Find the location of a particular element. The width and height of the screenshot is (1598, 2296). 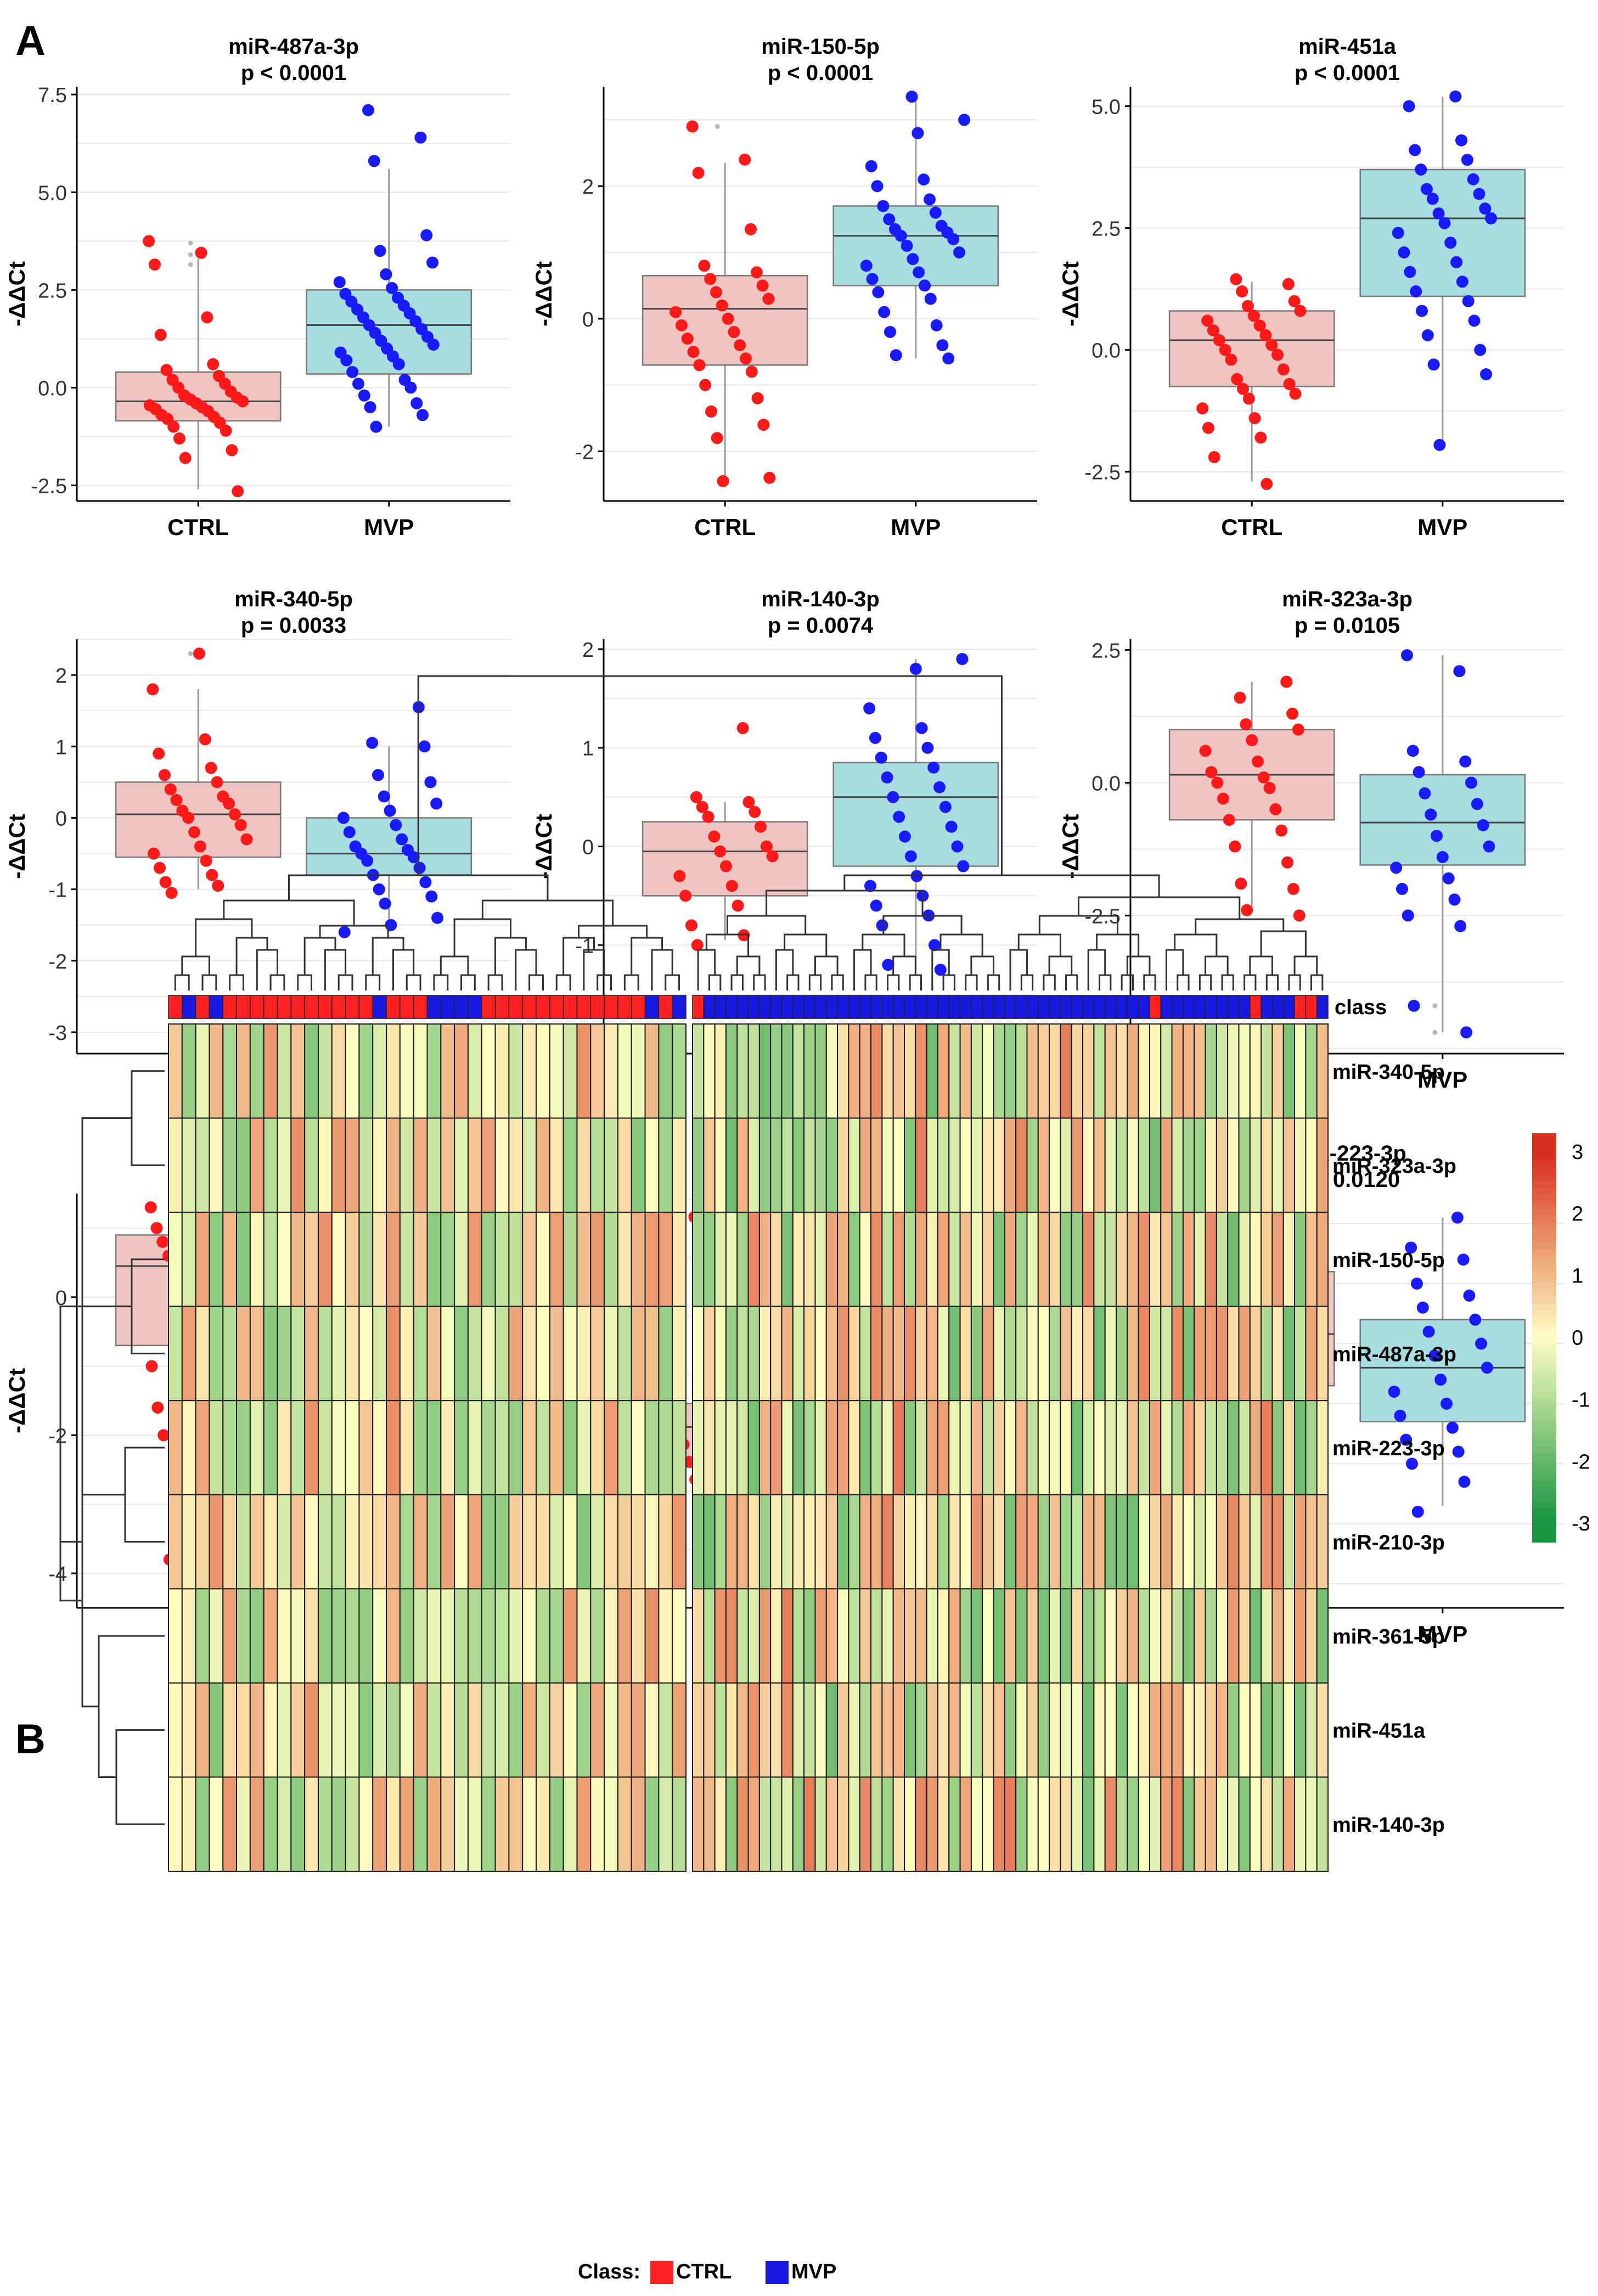

y-tick-label: 0.0 is located at coordinates (1106, 351).